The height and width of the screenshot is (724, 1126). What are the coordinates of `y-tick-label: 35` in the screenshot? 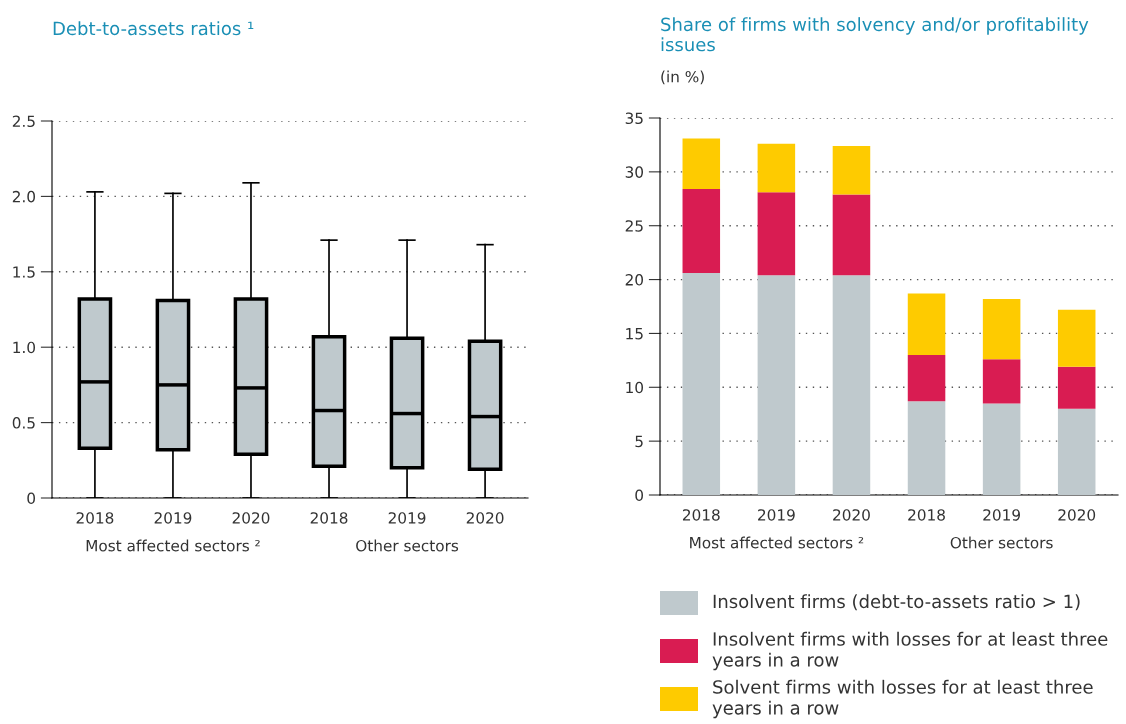 It's located at (634, 118).